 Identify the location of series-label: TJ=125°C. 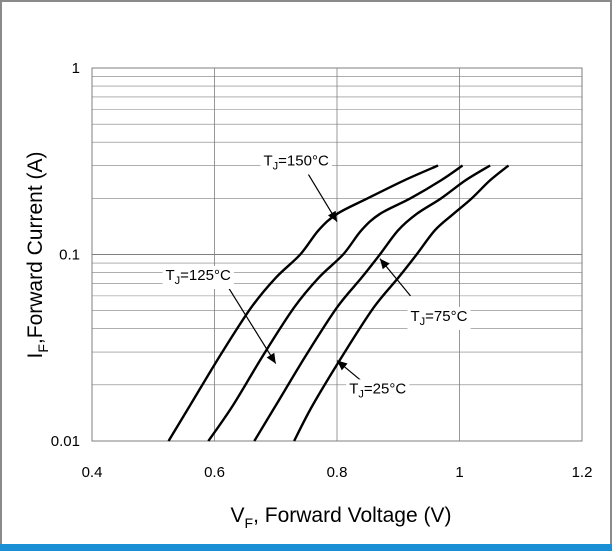
(198, 277).